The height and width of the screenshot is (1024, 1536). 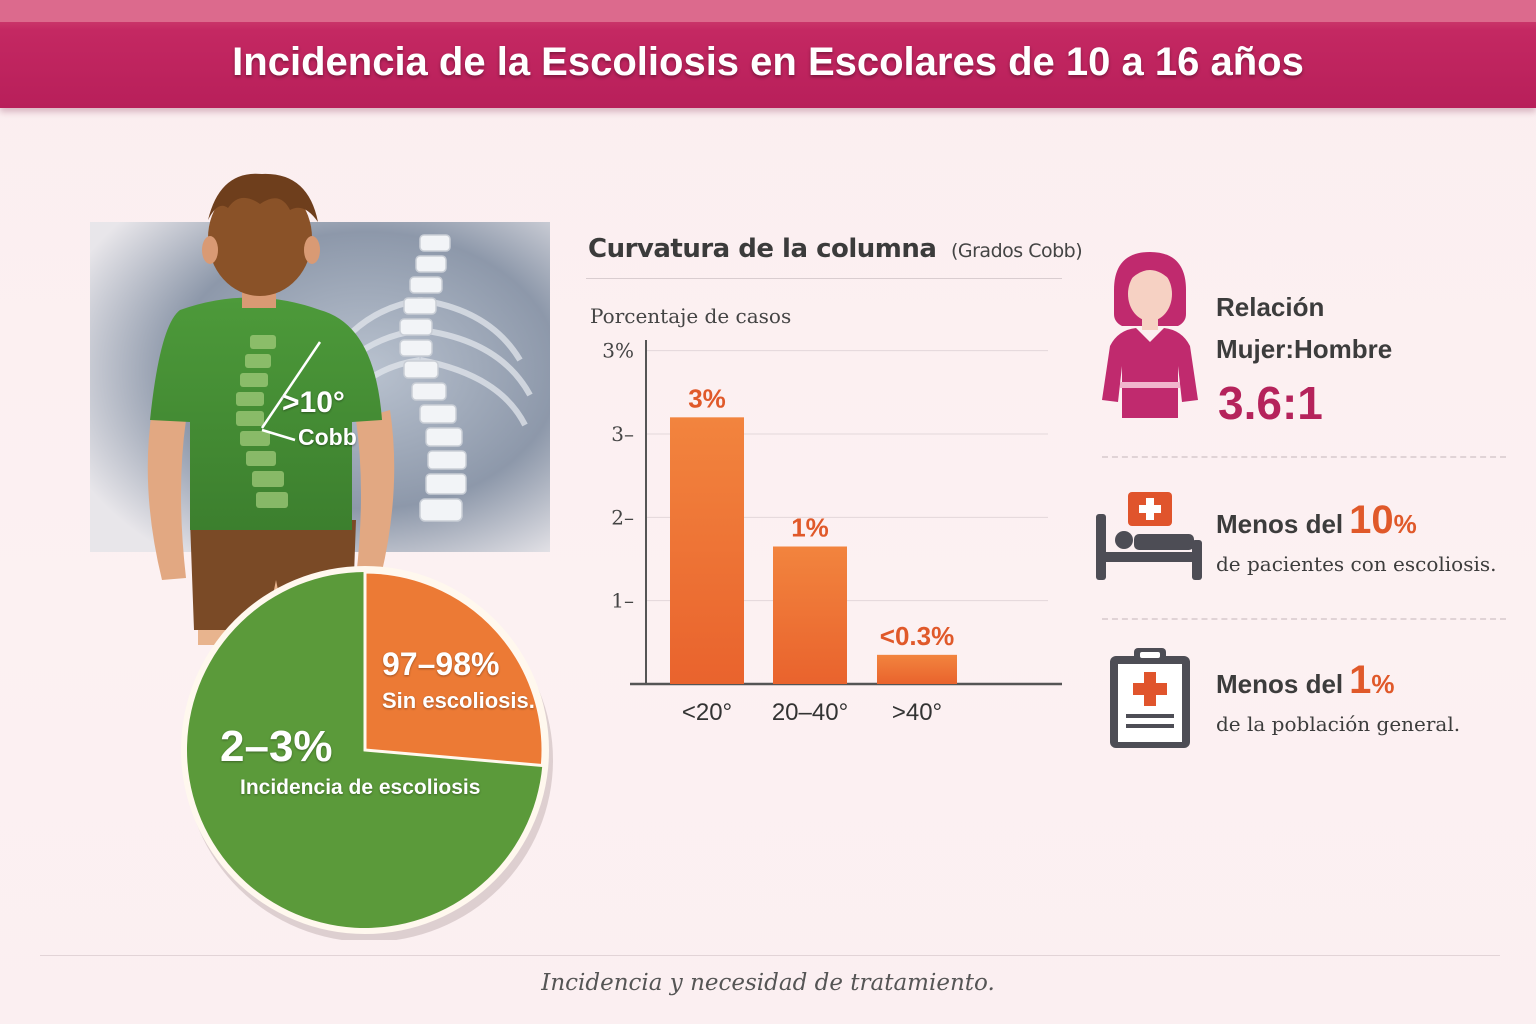 I want to click on chart-title: Curvatura de la columna (Grados Cobb), so click(x=835, y=249).